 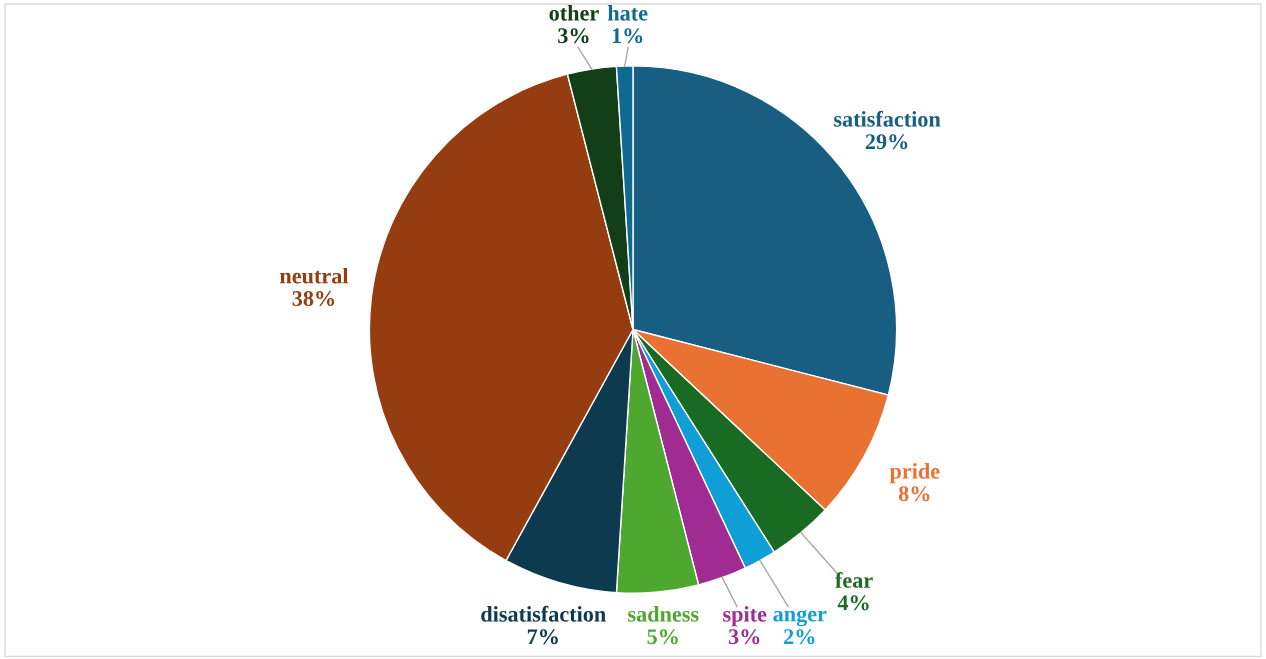 What do you see at coordinates (314, 275) in the screenshot?
I see `slice-label: neutral` at bounding box center [314, 275].